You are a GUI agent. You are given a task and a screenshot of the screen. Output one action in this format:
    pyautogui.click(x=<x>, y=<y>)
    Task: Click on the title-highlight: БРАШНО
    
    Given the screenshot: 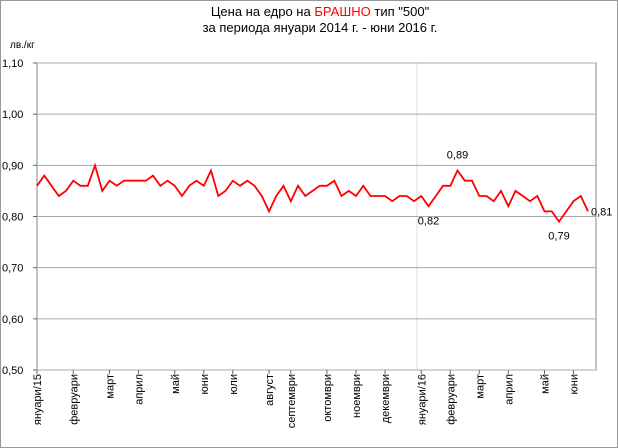 What is the action you would take?
    pyautogui.click(x=342, y=11)
    